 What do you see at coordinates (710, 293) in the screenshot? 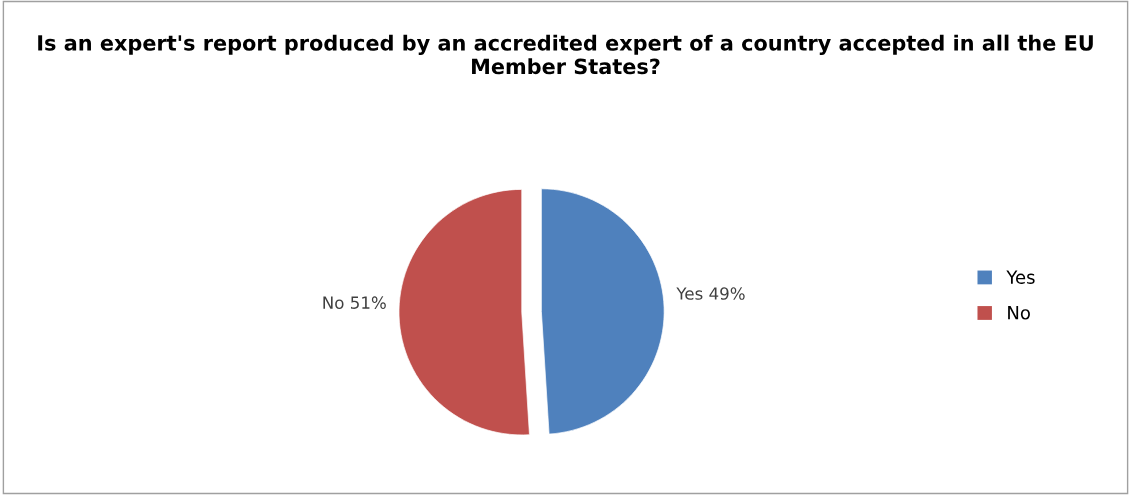
I see `data-label: Yes 49%` at bounding box center [710, 293].